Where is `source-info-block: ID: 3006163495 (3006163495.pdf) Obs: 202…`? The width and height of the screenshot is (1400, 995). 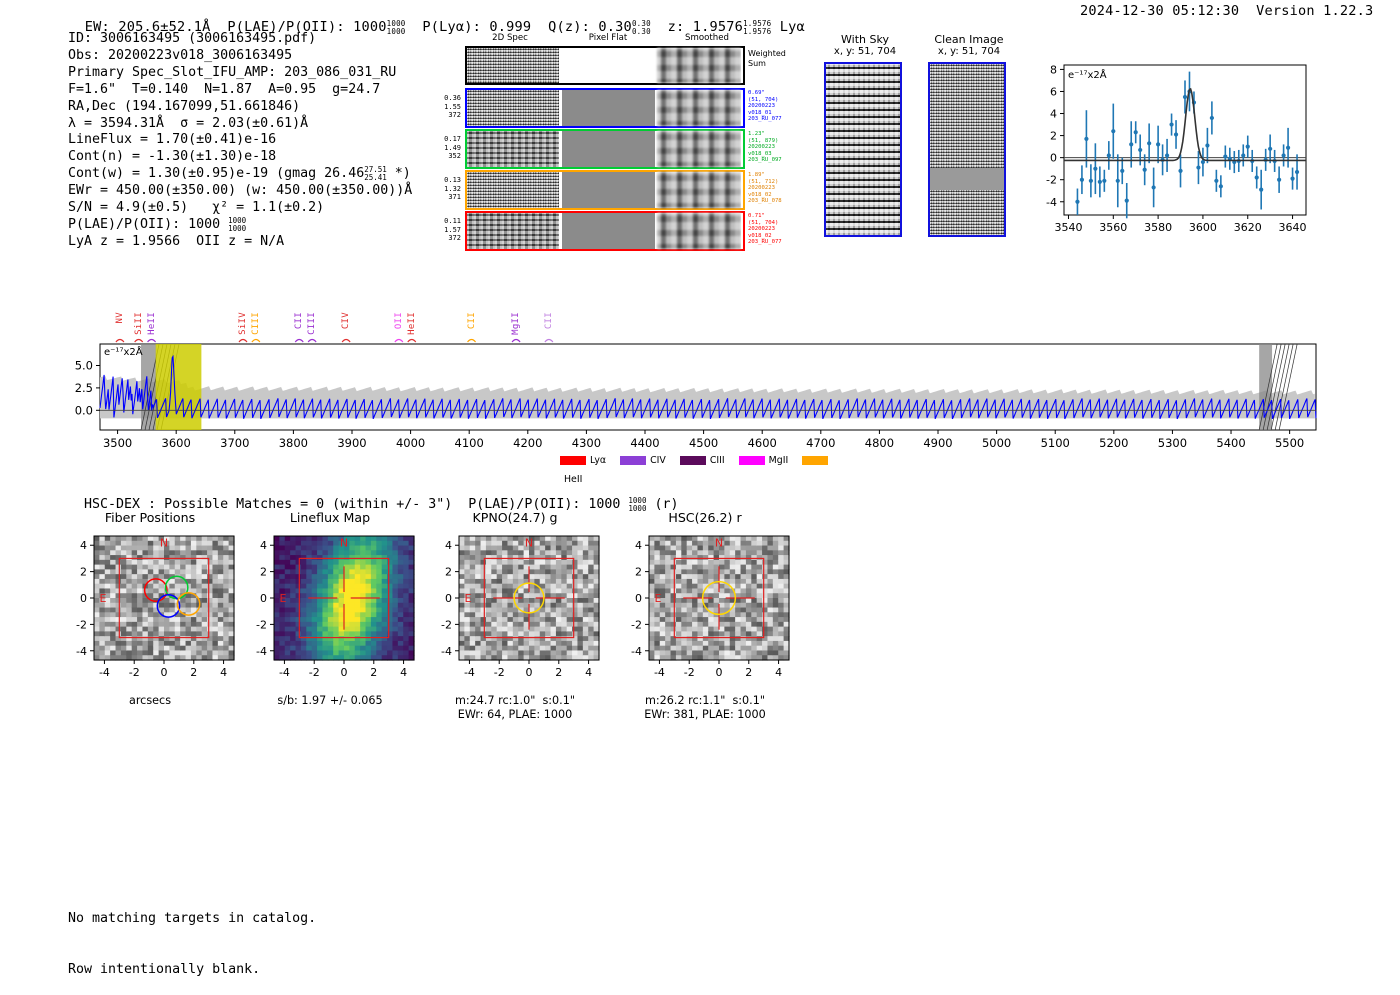
source-info-block: ID: 3006163495 (3006163495.pdf) Obs: 202… is located at coordinates (240, 141).